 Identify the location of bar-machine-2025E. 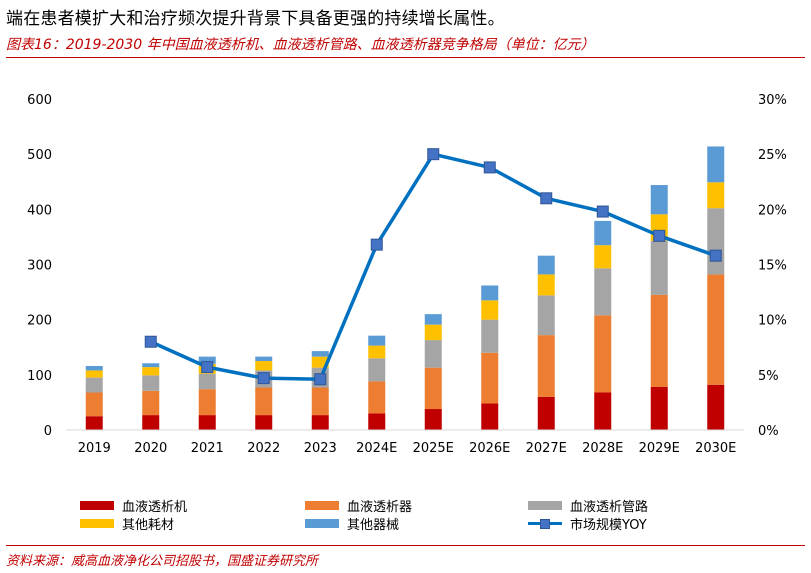
(433, 419).